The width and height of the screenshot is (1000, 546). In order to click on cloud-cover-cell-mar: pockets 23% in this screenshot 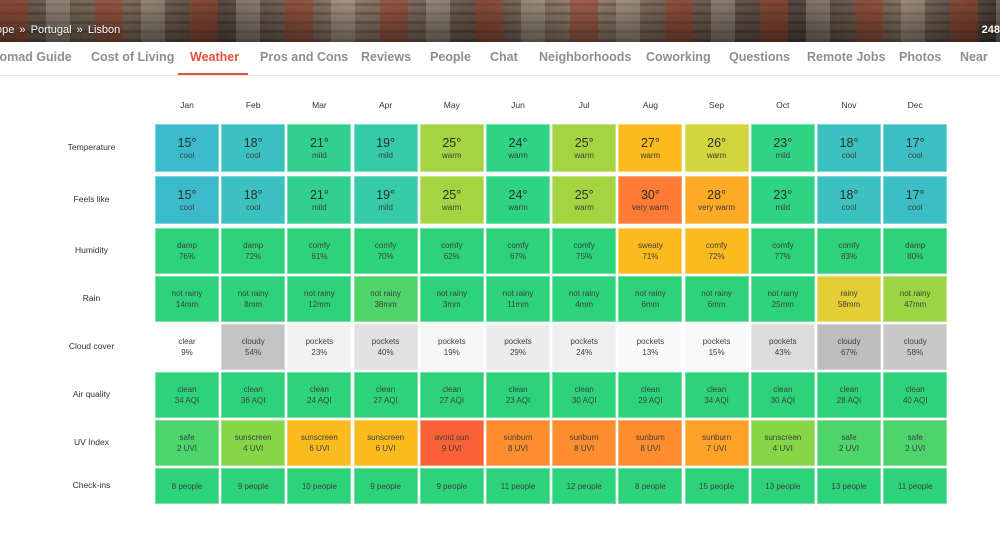, I will do `click(319, 347)`.